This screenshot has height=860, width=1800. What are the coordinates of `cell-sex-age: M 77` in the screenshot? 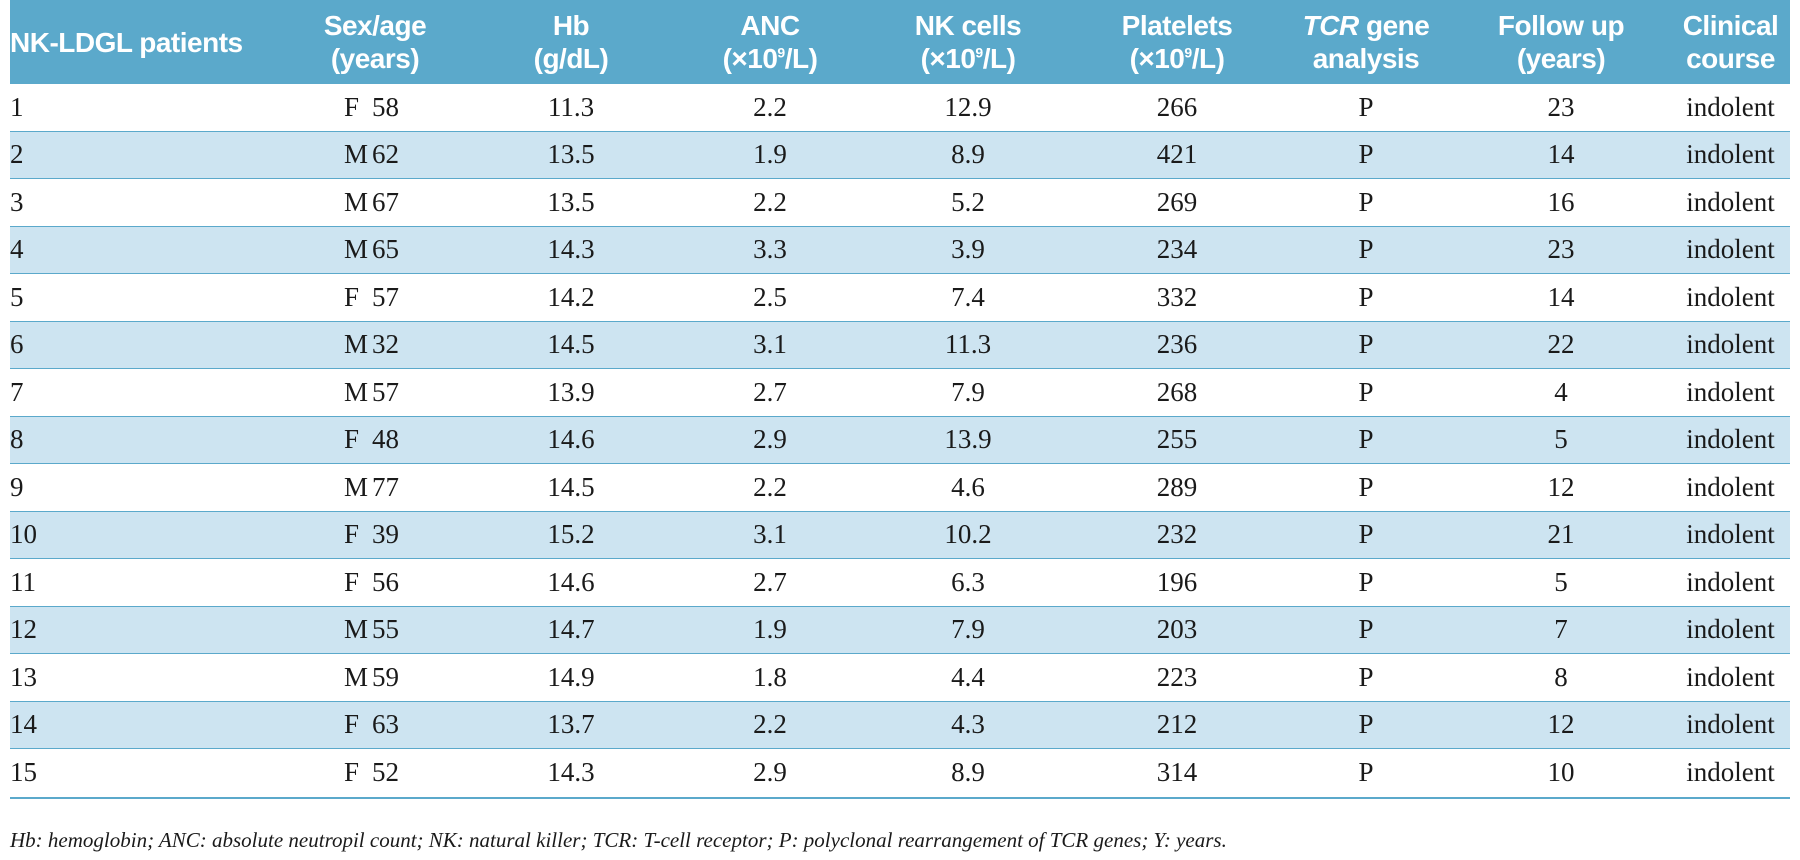 It's located at (375, 487).